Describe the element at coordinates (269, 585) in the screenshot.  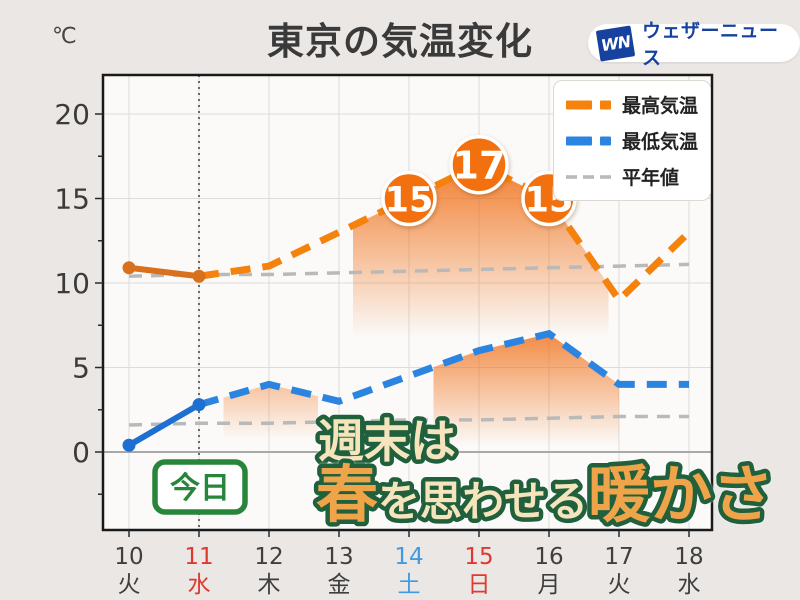
I see `svg-text: 木` at that location.